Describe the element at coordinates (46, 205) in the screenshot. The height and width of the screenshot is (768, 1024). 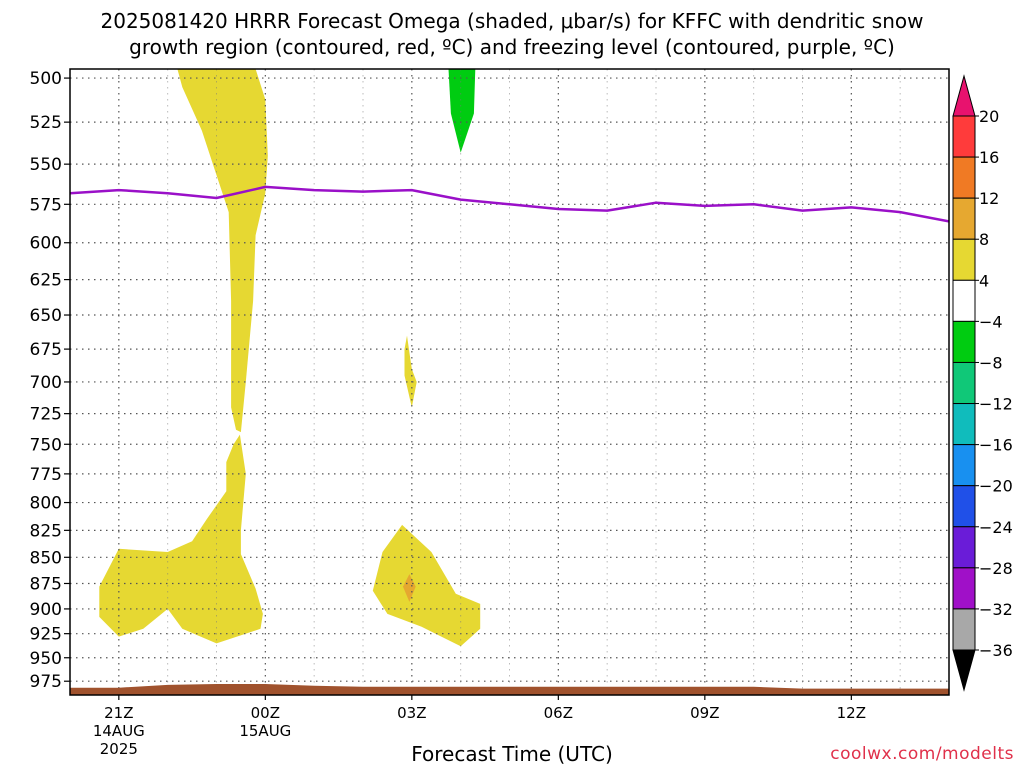
I see `y-tick-label: 575` at that location.